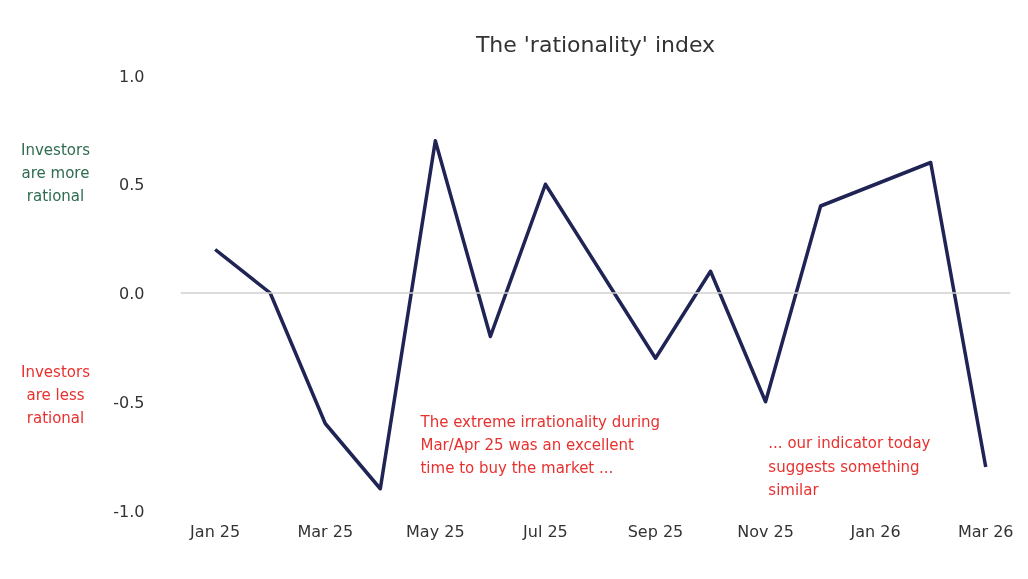  I want to click on x-tick-label: Jul 25, so click(545, 531).